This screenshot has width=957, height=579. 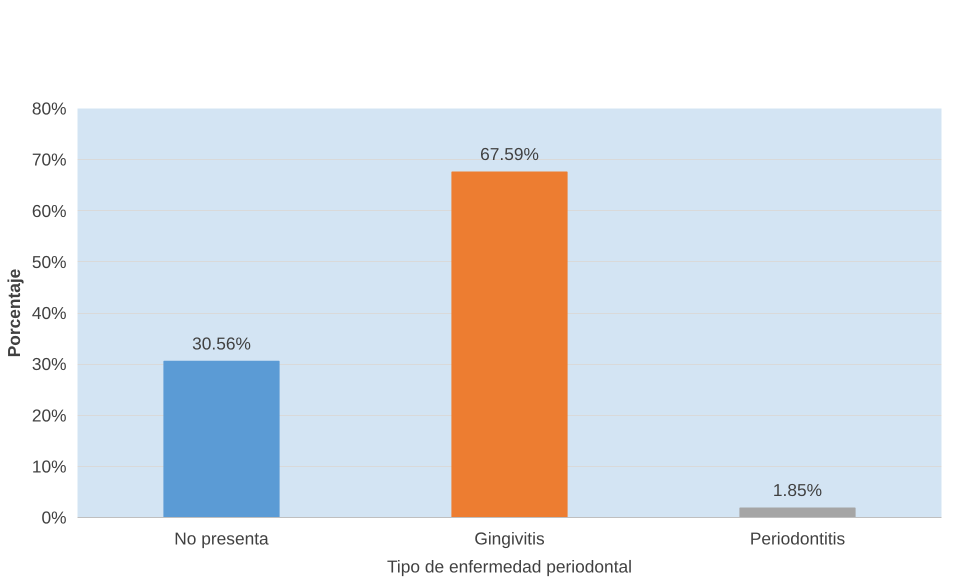 What do you see at coordinates (49, 210) in the screenshot?
I see `y-tick-label: 60%` at bounding box center [49, 210].